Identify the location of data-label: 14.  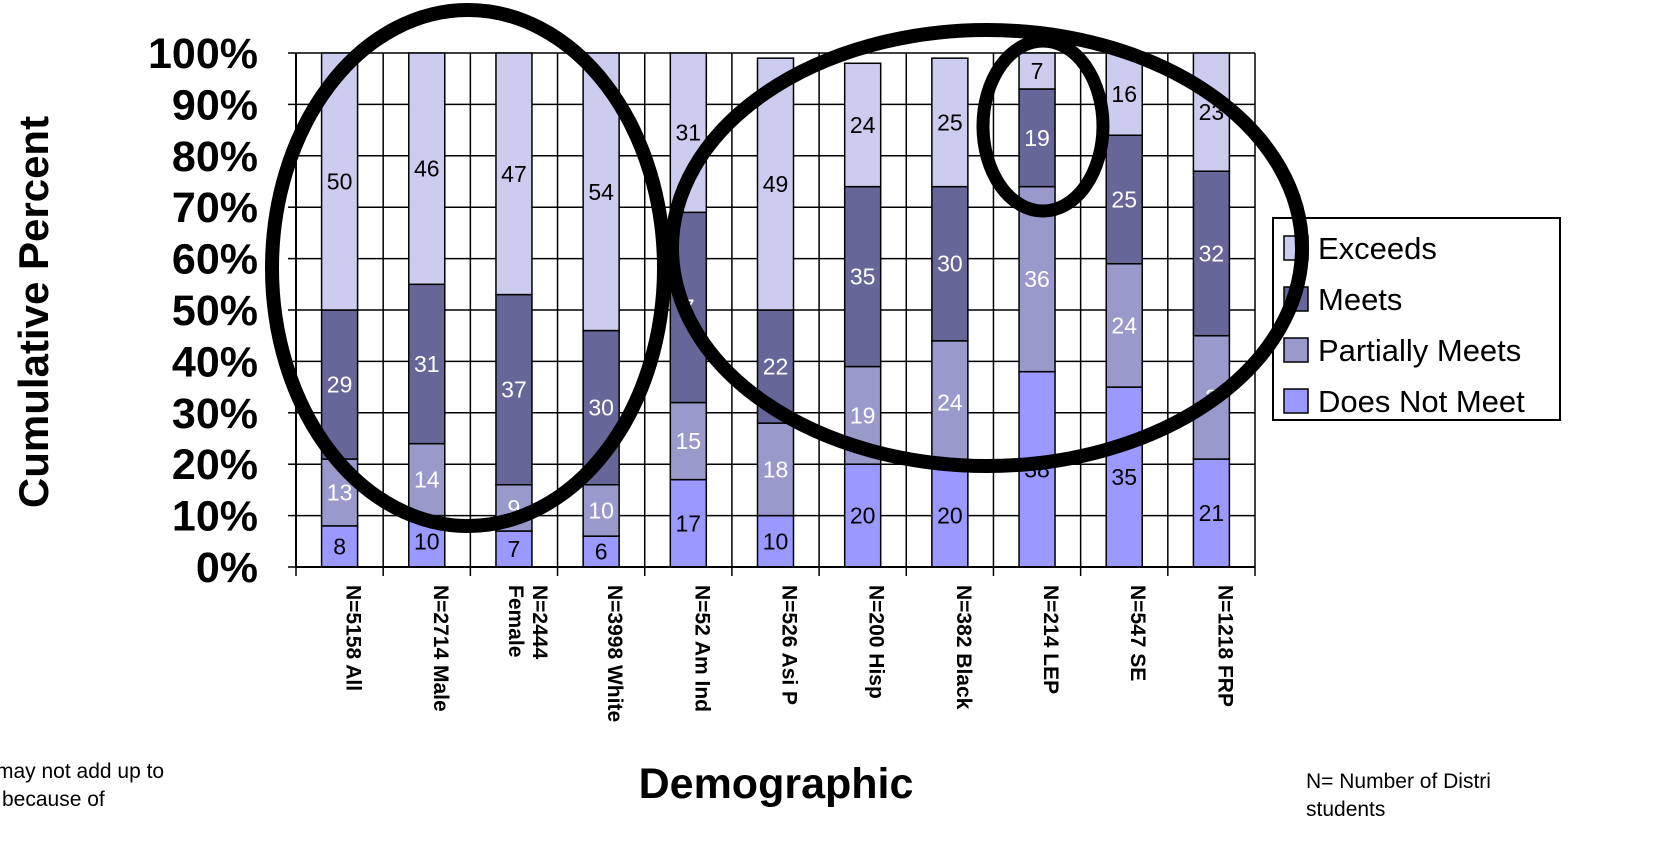
(427, 480).